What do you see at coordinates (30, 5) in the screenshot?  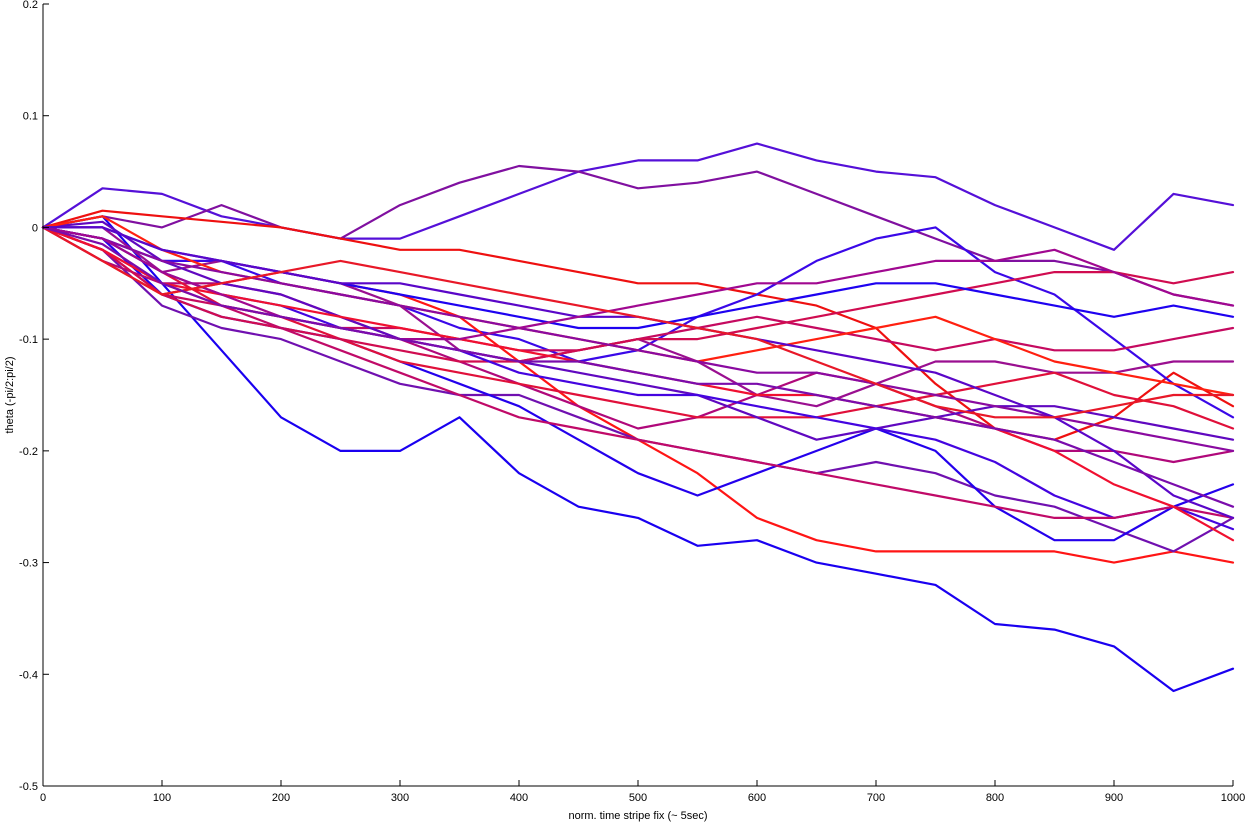 I see `y-tick-label: 0.2` at bounding box center [30, 5].